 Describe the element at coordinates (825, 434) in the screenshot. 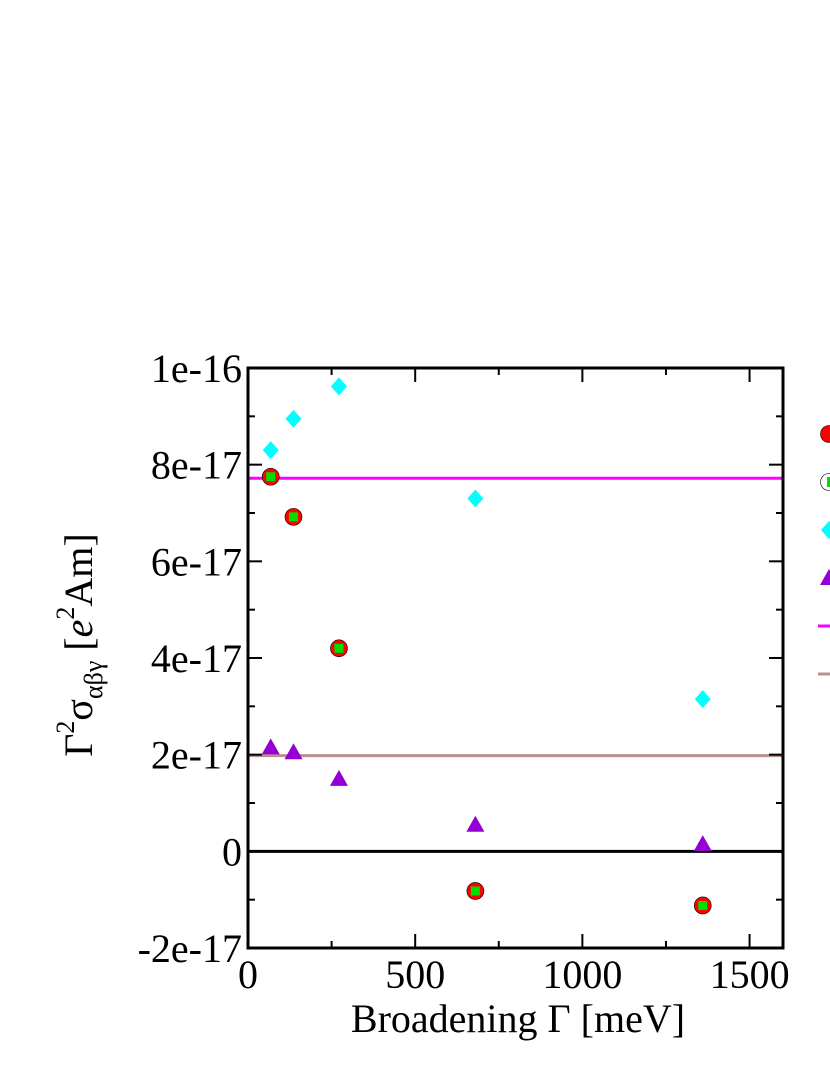

I see `legend-circle-marker` at that location.